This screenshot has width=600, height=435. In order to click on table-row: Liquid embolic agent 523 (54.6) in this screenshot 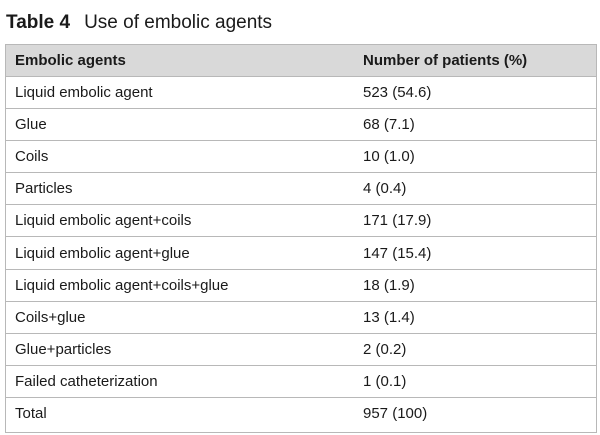, I will do `click(301, 93)`.